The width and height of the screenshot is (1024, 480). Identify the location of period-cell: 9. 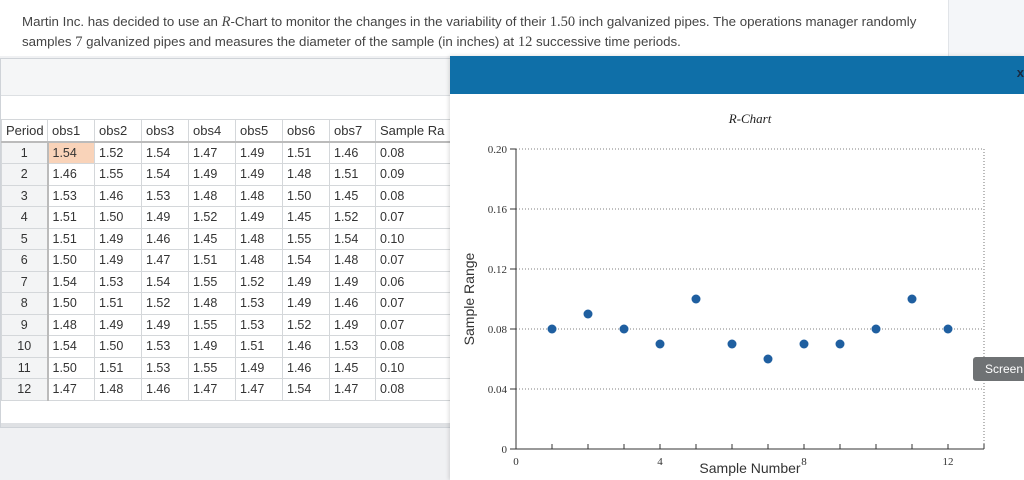
(25, 324).